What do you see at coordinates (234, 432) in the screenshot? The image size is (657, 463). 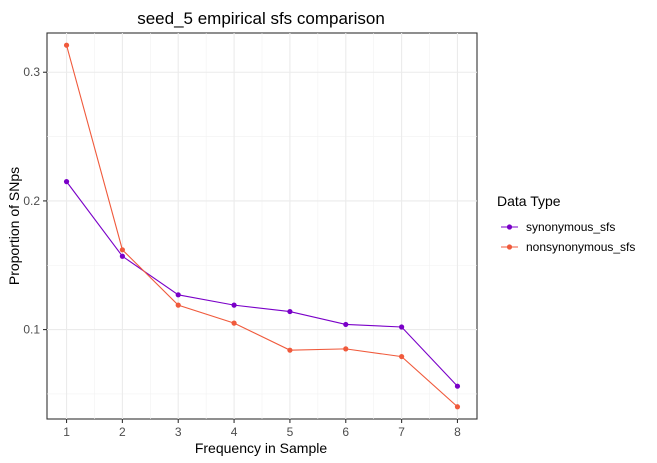 I see `x-tick-label: 4` at bounding box center [234, 432].